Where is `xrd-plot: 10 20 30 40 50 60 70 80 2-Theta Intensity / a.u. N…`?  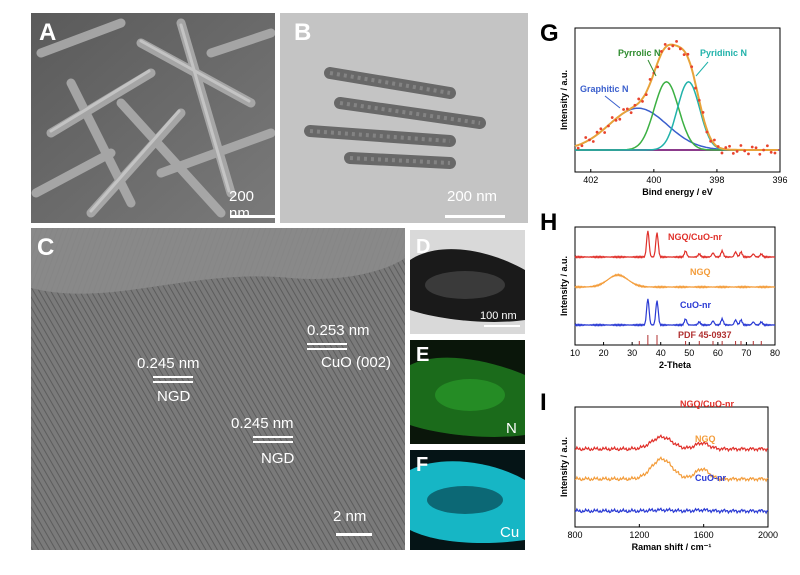
xrd-plot: 10 20 30 40 50 60 70 80 2-Theta Intensity / a.u. N… is located at coordinates (669, 298).